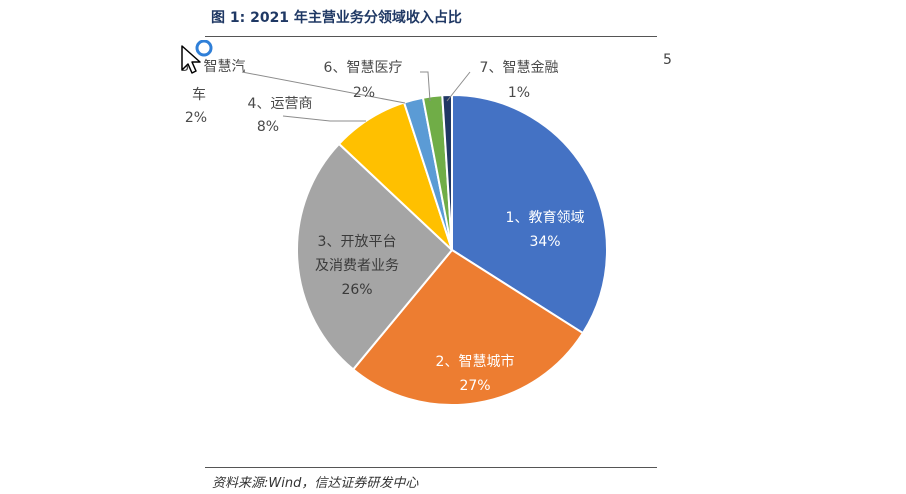 The image size is (906, 494). What do you see at coordinates (357, 266) in the screenshot?
I see `slice-label: 及消费者业务` at bounding box center [357, 266].